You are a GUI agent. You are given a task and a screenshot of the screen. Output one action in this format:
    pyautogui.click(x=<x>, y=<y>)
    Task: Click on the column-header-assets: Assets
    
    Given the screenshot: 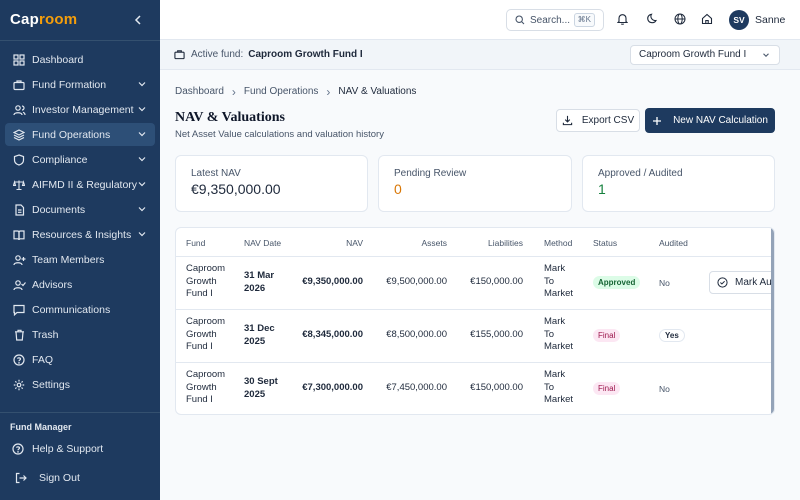 What is the action you would take?
    pyautogui.click(x=434, y=243)
    